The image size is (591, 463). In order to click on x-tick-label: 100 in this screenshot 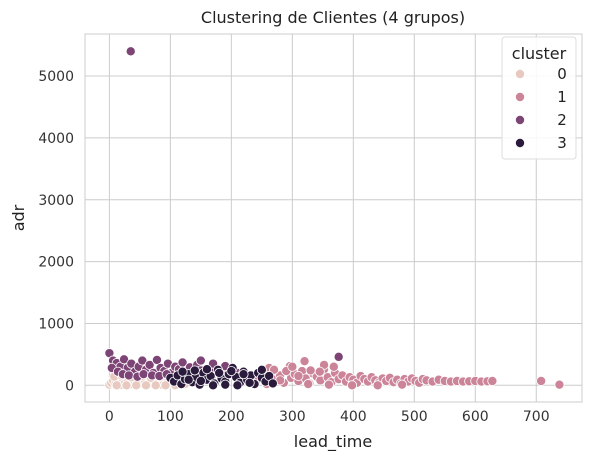, I will do `click(170, 417)`.